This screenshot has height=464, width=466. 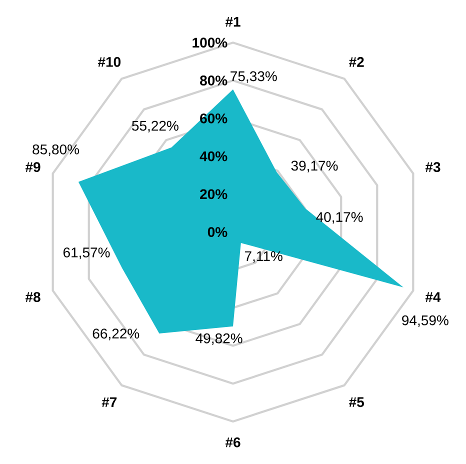 I want to click on y-tick-label: 0%, so click(x=218, y=232).